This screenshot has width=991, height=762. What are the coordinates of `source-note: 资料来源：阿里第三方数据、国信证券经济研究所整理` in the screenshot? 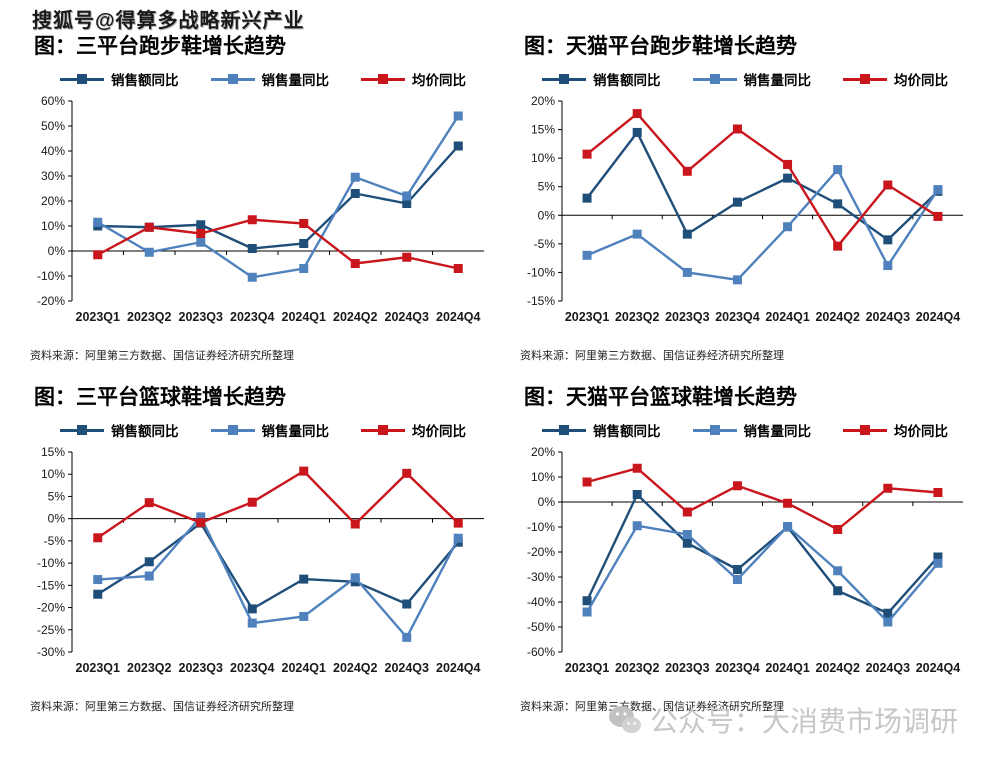 It's located at (162, 707).